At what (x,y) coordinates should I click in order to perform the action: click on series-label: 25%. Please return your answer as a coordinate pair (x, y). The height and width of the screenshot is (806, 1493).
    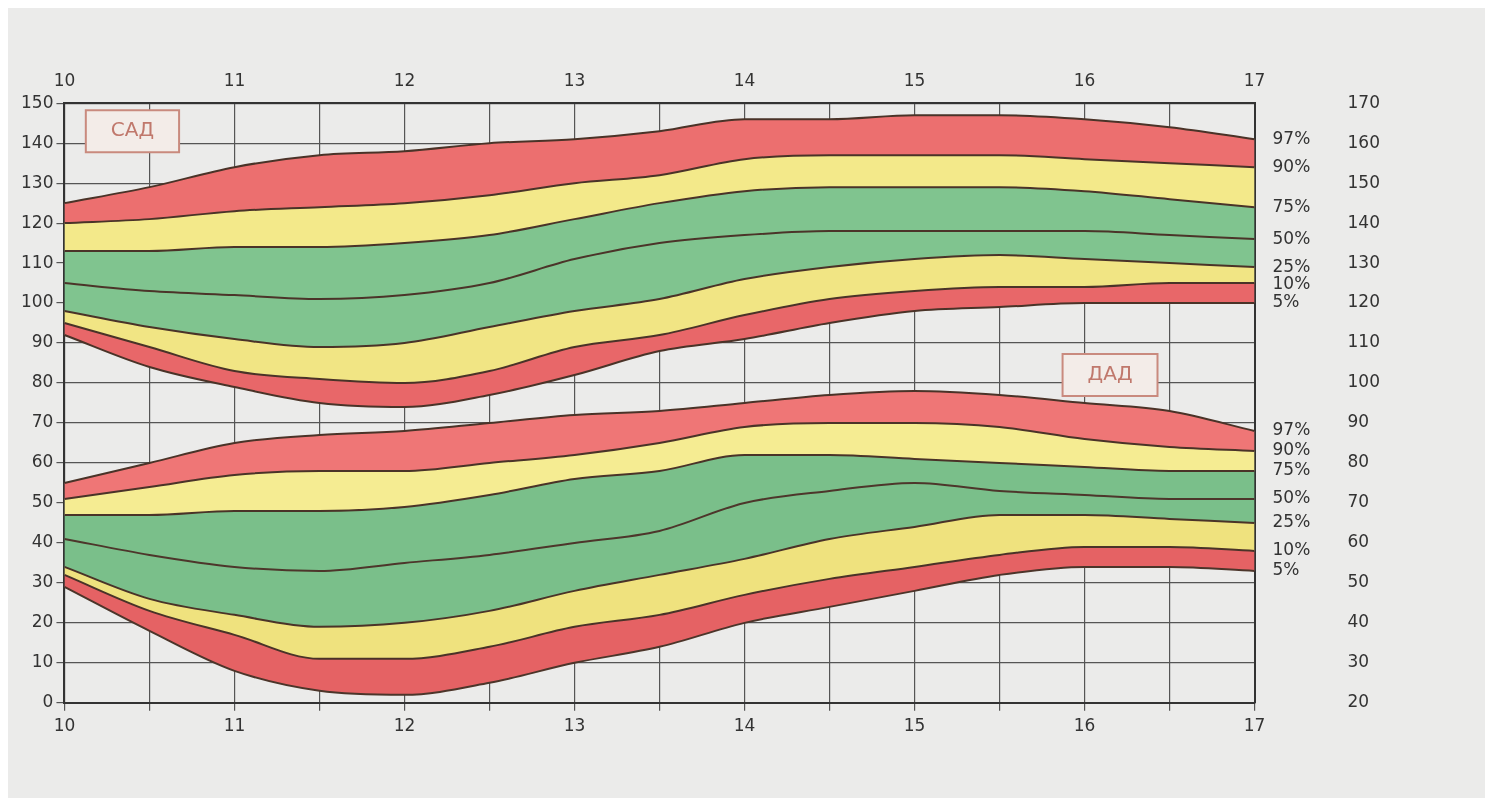
    Looking at the image, I should click on (1291, 521).